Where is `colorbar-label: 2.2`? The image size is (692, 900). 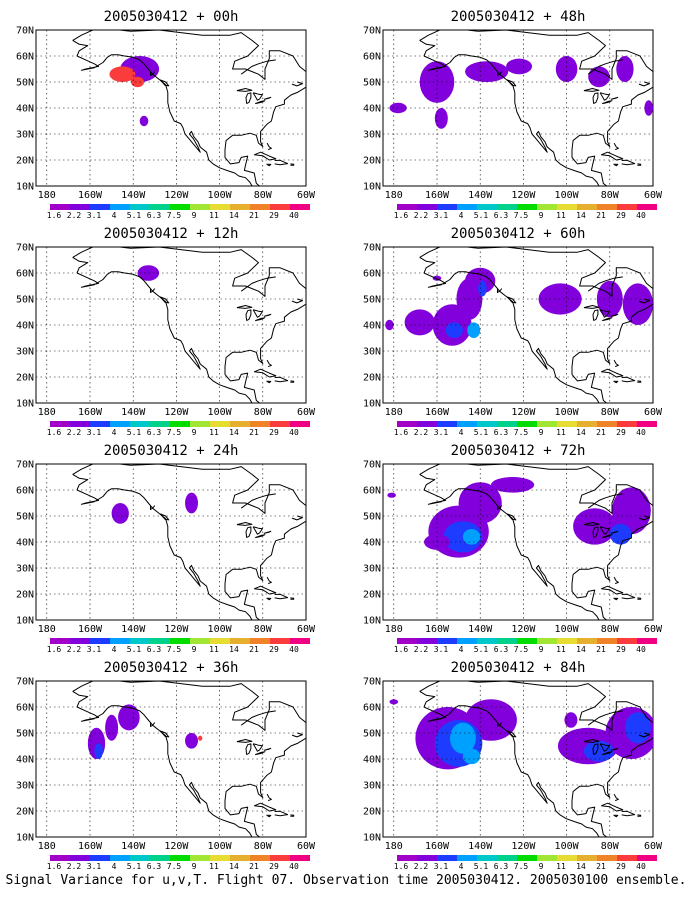
colorbar-label: 2.2 is located at coordinates (421, 432).